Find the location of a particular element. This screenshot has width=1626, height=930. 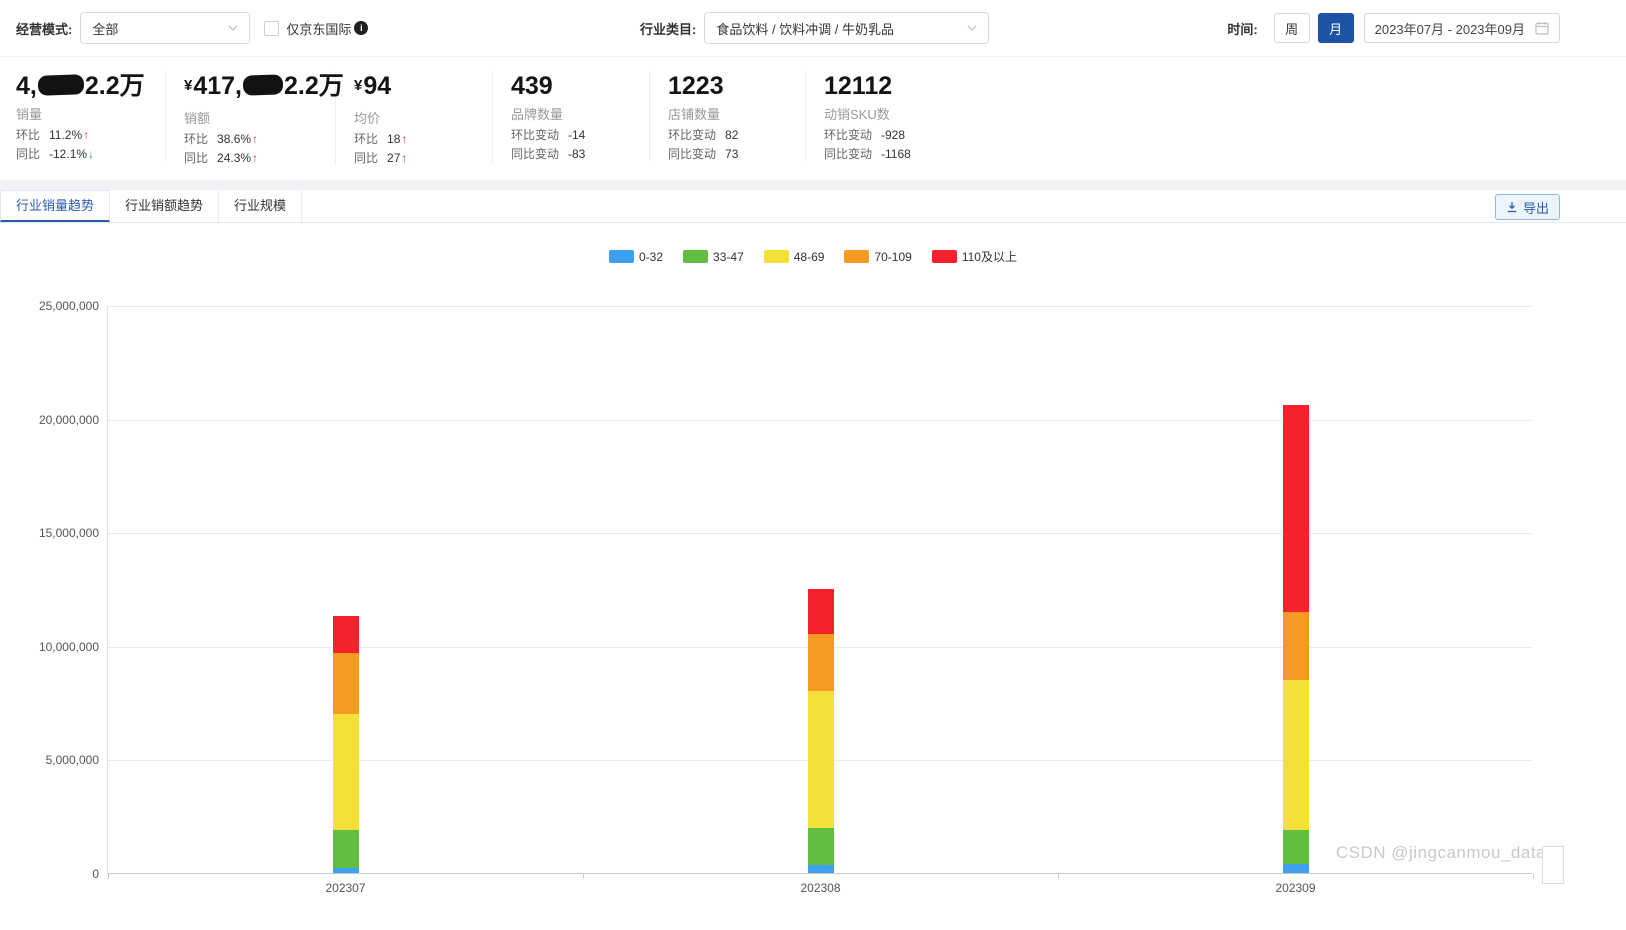

mode-select: 全部 is located at coordinates (165, 28).